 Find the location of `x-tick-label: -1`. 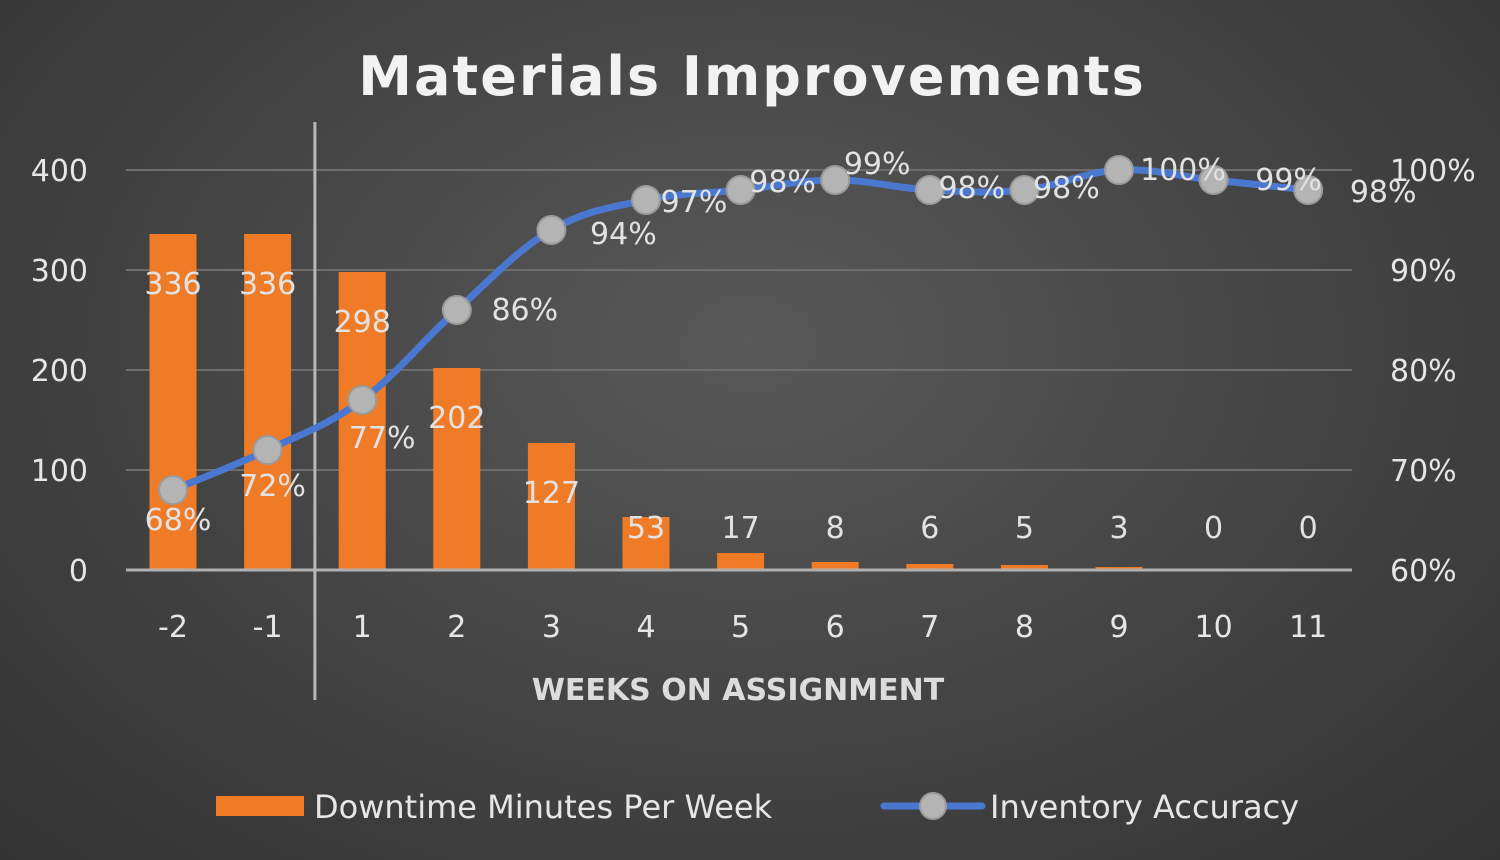

x-tick-label: -1 is located at coordinates (268, 627).